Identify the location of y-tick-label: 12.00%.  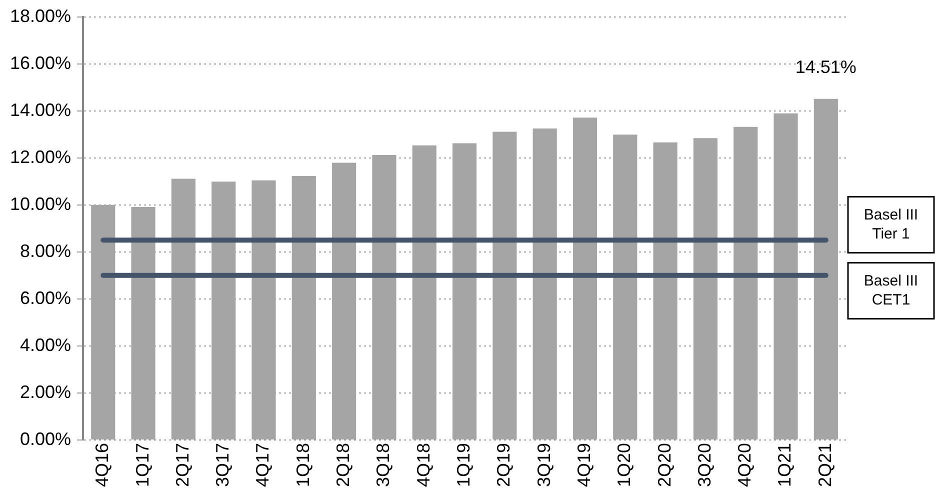
(41, 156).